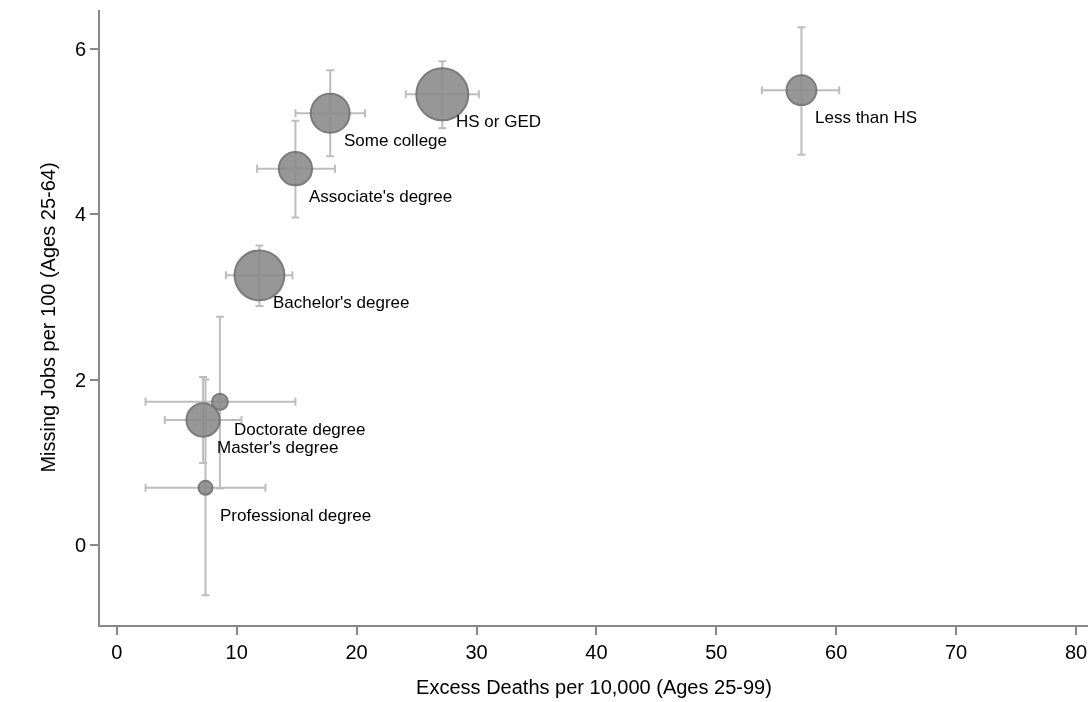 This screenshot has width=1092, height=702. Describe the element at coordinates (80, 379) in the screenshot. I see `y-tick-label: 2` at that location.